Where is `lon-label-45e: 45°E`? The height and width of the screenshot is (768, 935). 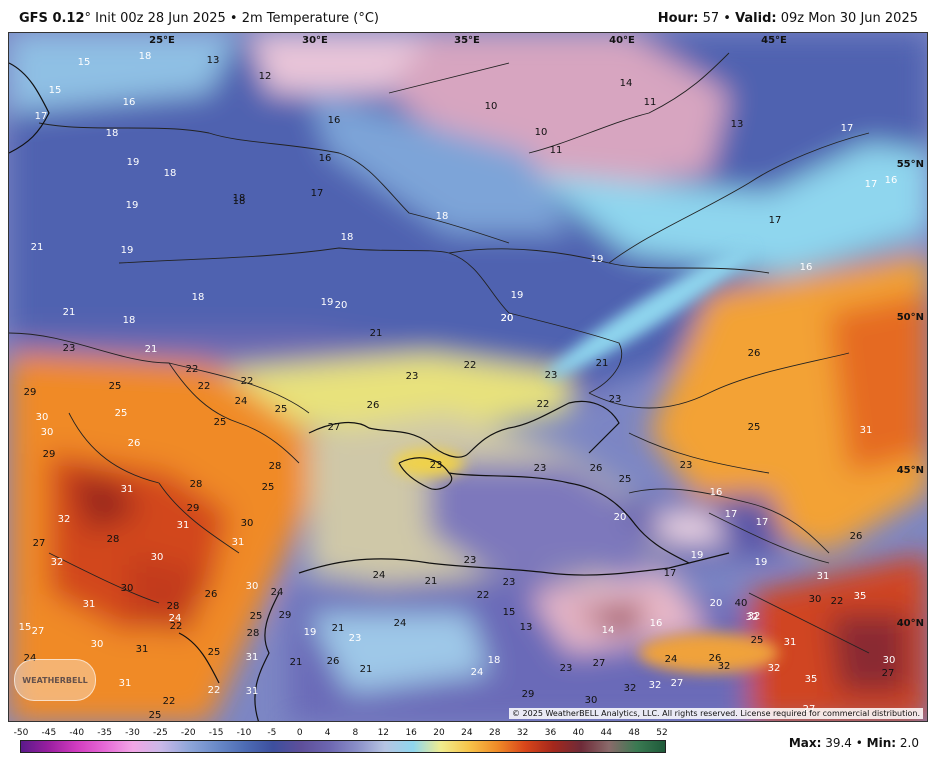
lon-label-45e: 45°E is located at coordinates (774, 40).